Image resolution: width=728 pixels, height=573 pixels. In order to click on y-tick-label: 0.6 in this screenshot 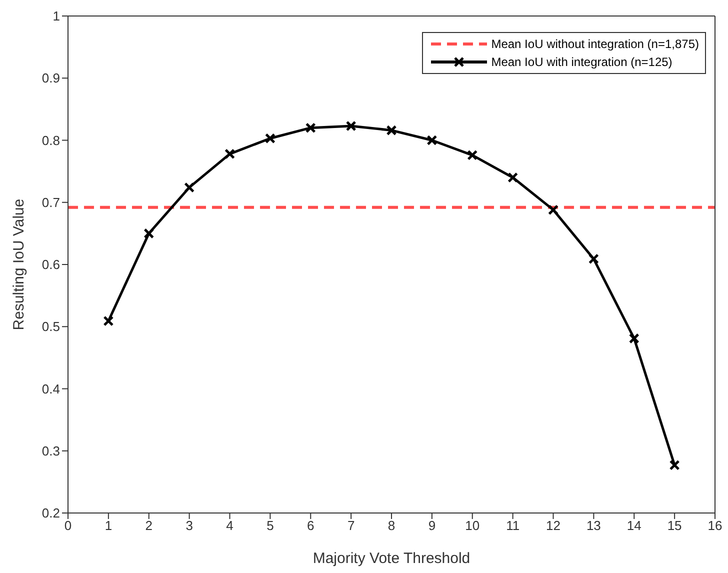, I will do `click(51, 264)`.